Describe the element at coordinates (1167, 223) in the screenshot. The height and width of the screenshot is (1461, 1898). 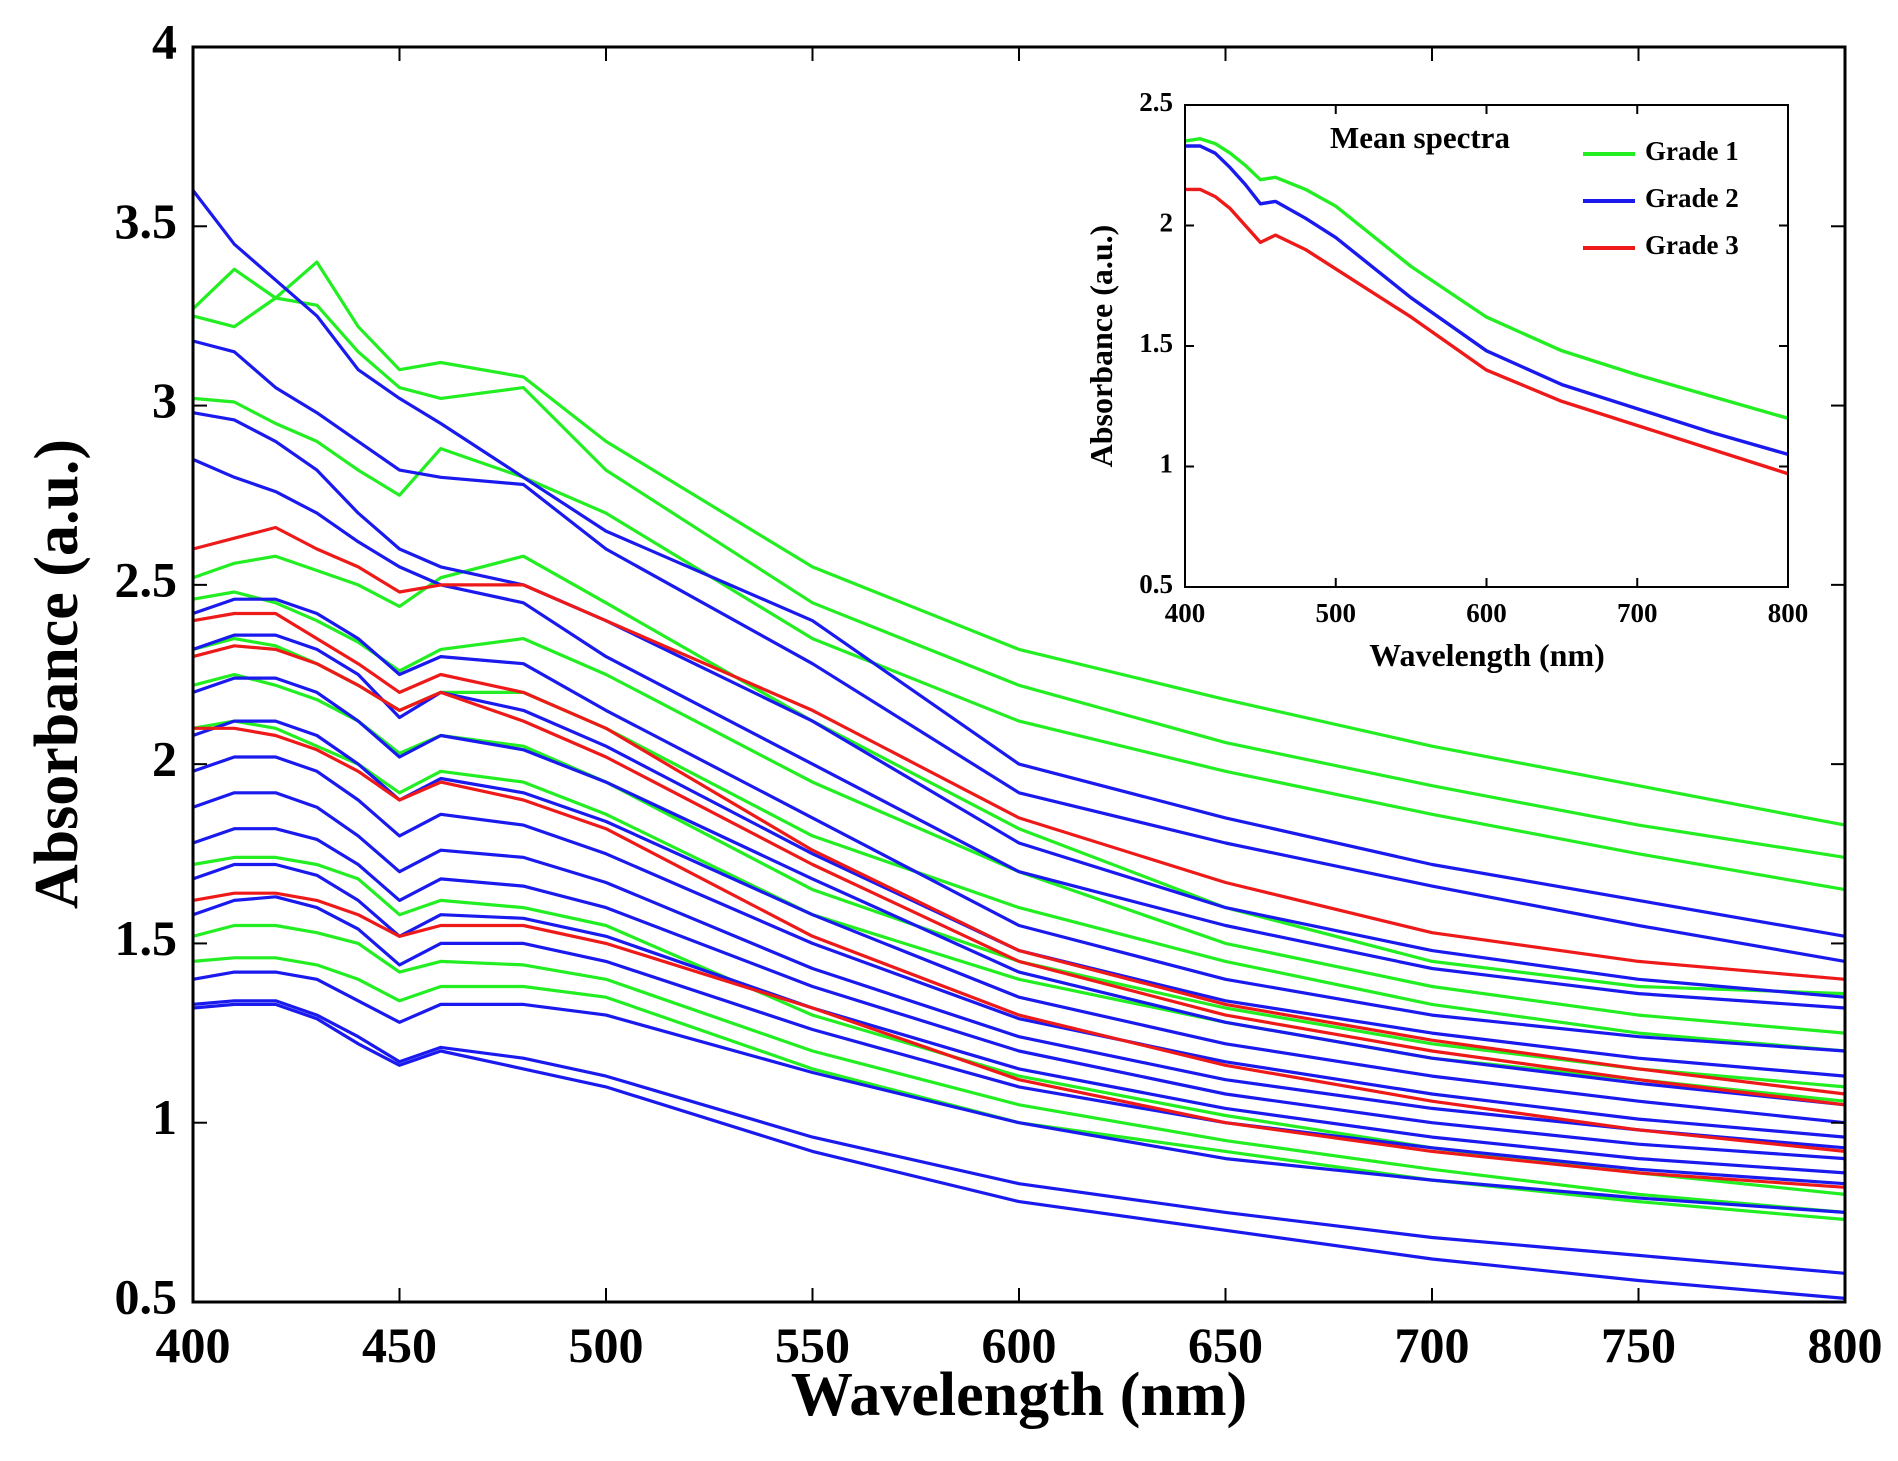
I see `inset-y-tick-label: 2` at that location.